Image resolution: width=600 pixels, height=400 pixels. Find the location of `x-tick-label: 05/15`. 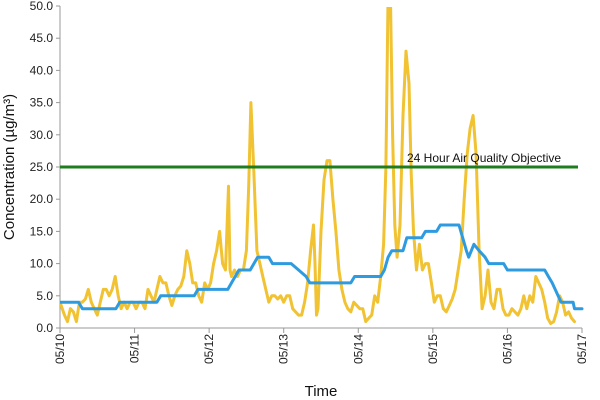

x-tick-label: 05/15 is located at coordinates (433, 349).